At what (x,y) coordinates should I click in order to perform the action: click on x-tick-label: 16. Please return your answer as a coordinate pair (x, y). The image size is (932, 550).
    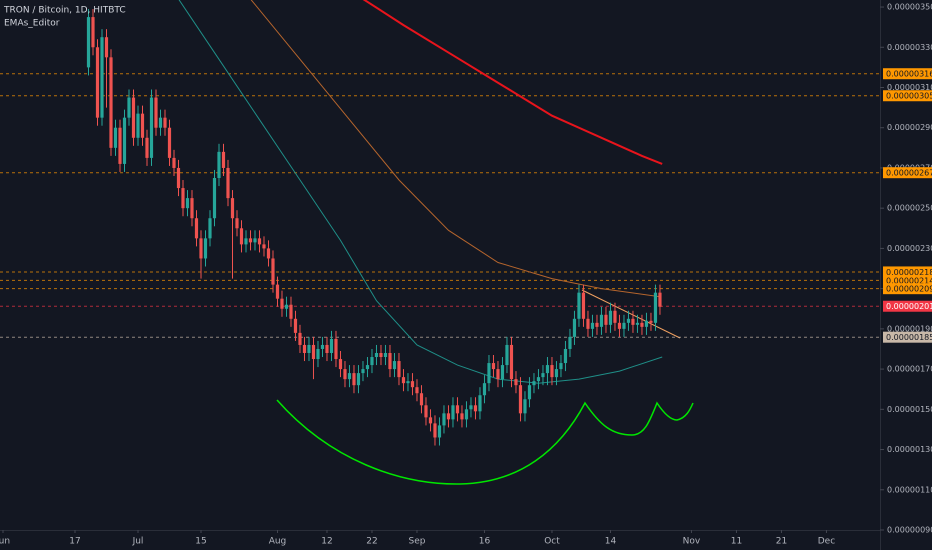
    Looking at the image, I should click on (485, 542).